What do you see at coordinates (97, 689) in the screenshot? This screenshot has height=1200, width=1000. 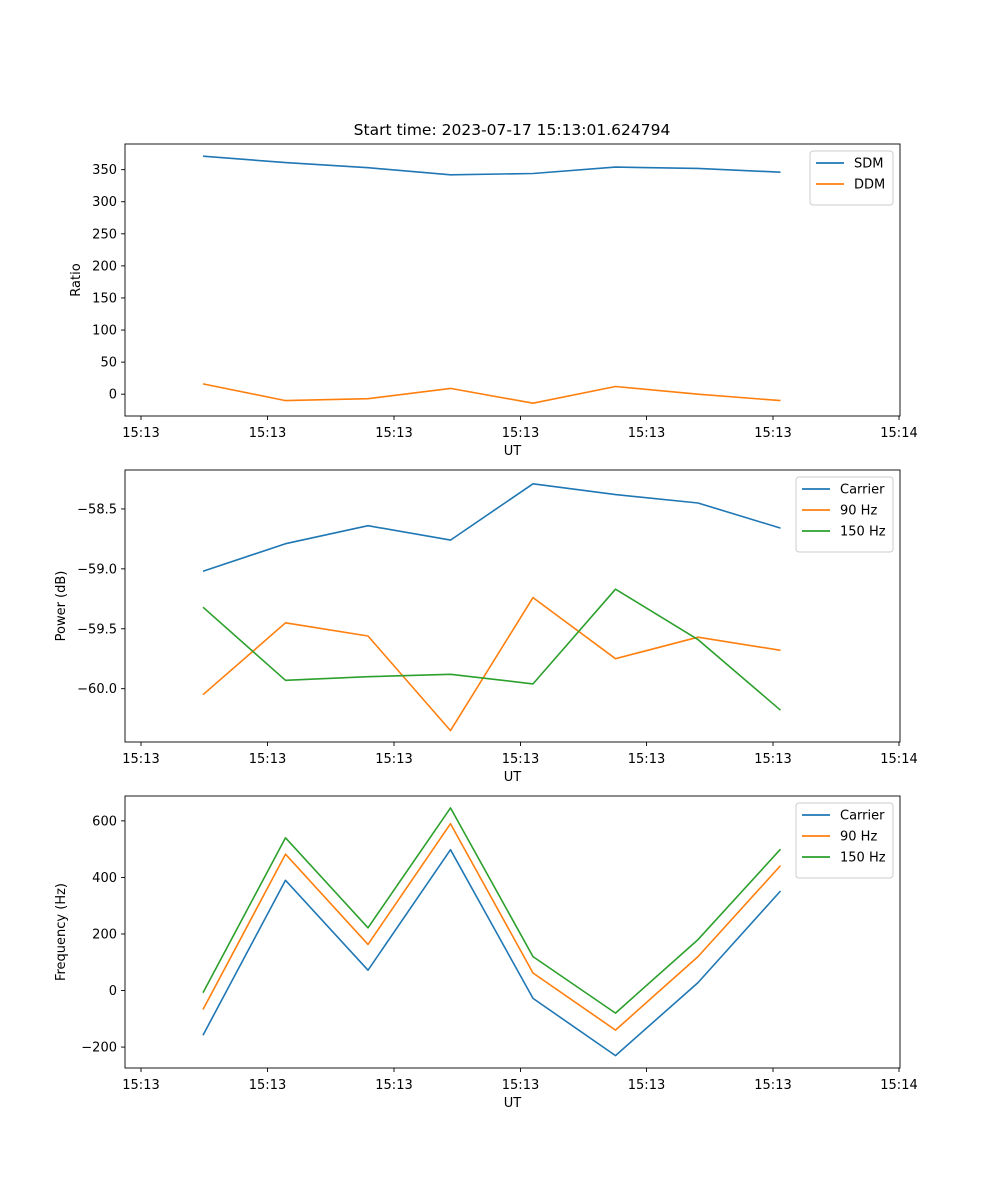 I see `y-tick-label: −60.0` at bounding box center [97, 689].